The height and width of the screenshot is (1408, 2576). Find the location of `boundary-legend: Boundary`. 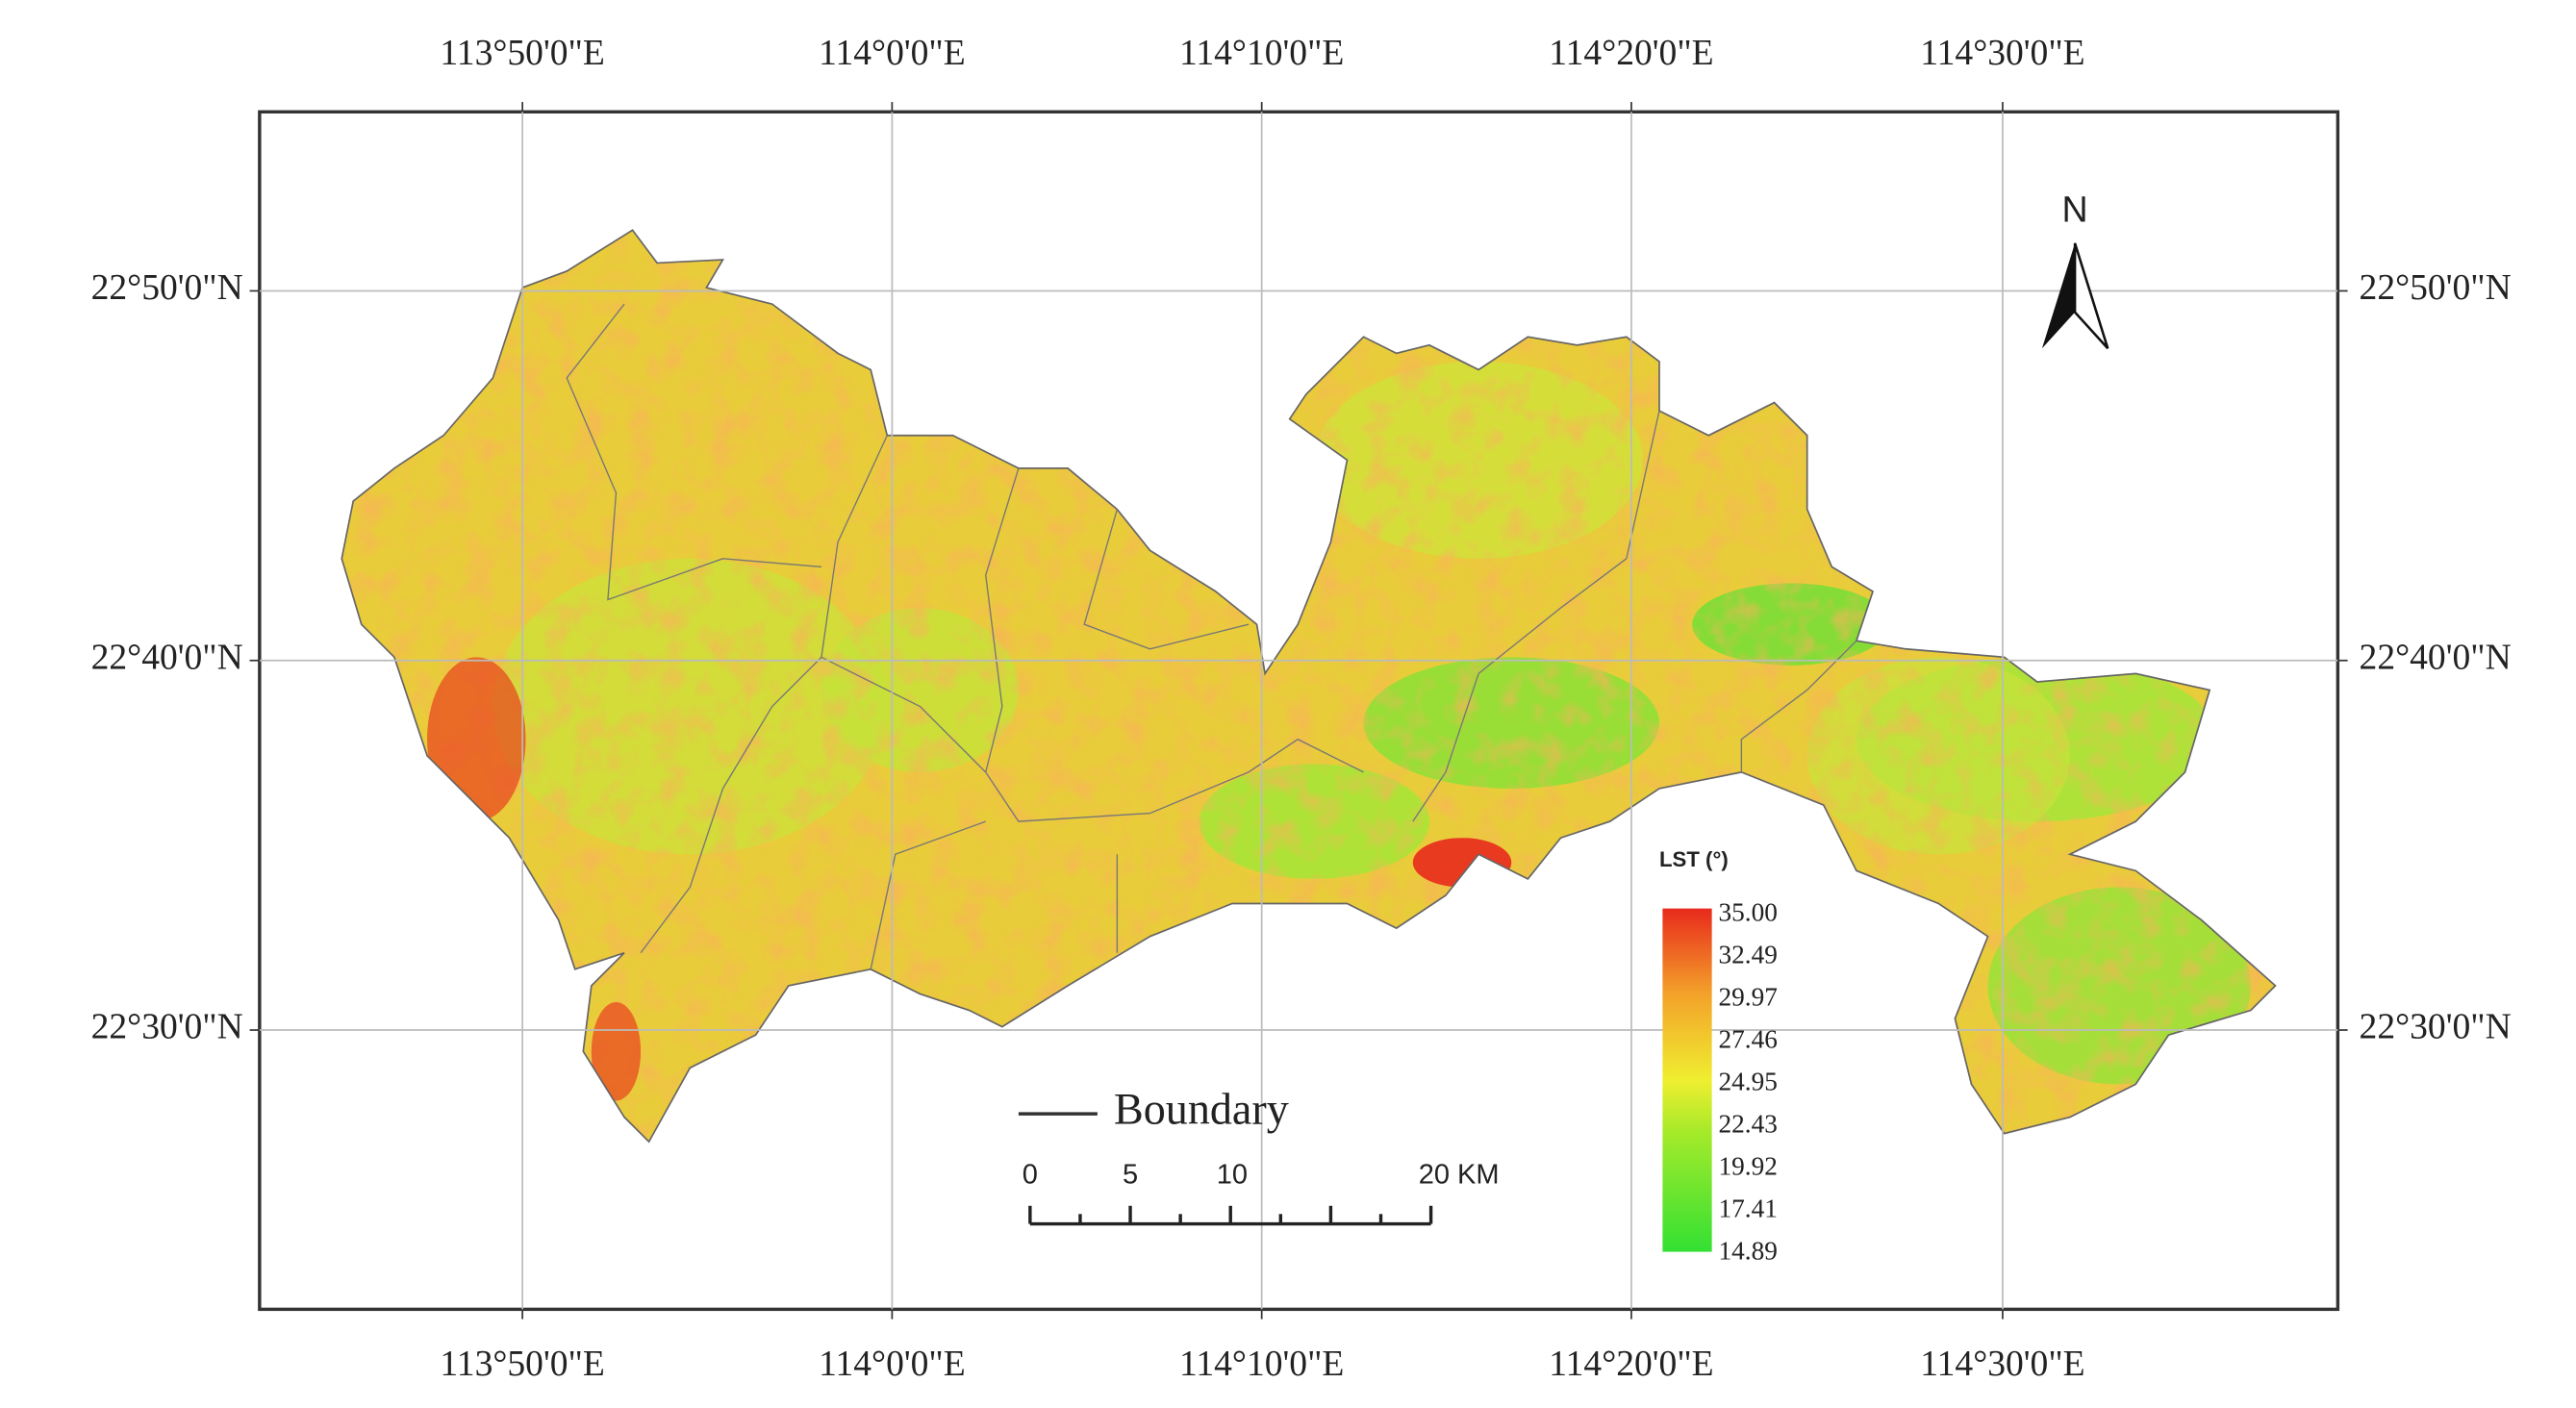

boundary-legend: Boundary is located at coordinates (1153, 1109).